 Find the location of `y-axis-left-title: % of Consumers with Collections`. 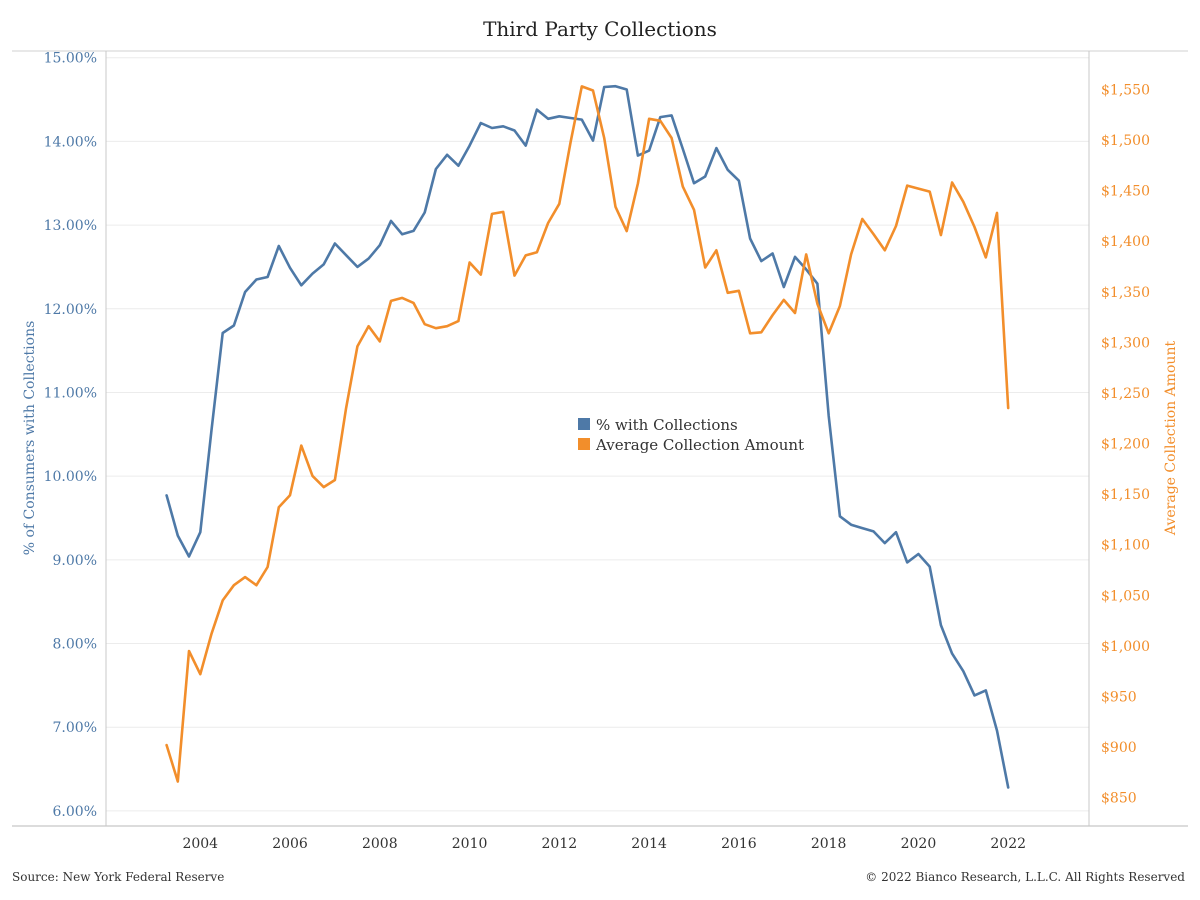

y-axis-left-title: % of Consumers with Collections is located at coordinates (30, 438).